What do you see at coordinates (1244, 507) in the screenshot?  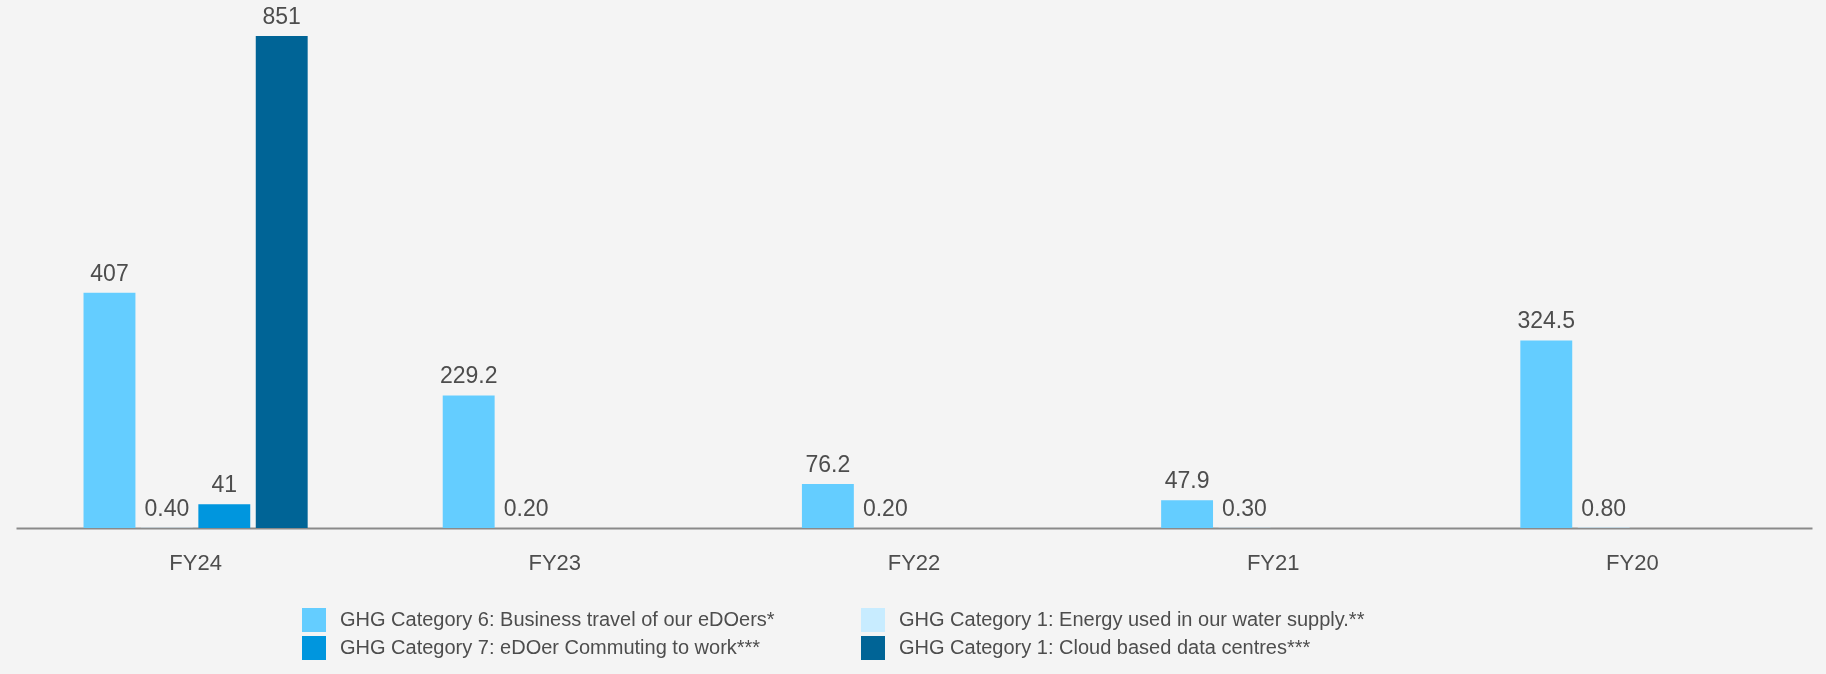 I see `data-label: 0.30` at bounding box center [1244, 507].